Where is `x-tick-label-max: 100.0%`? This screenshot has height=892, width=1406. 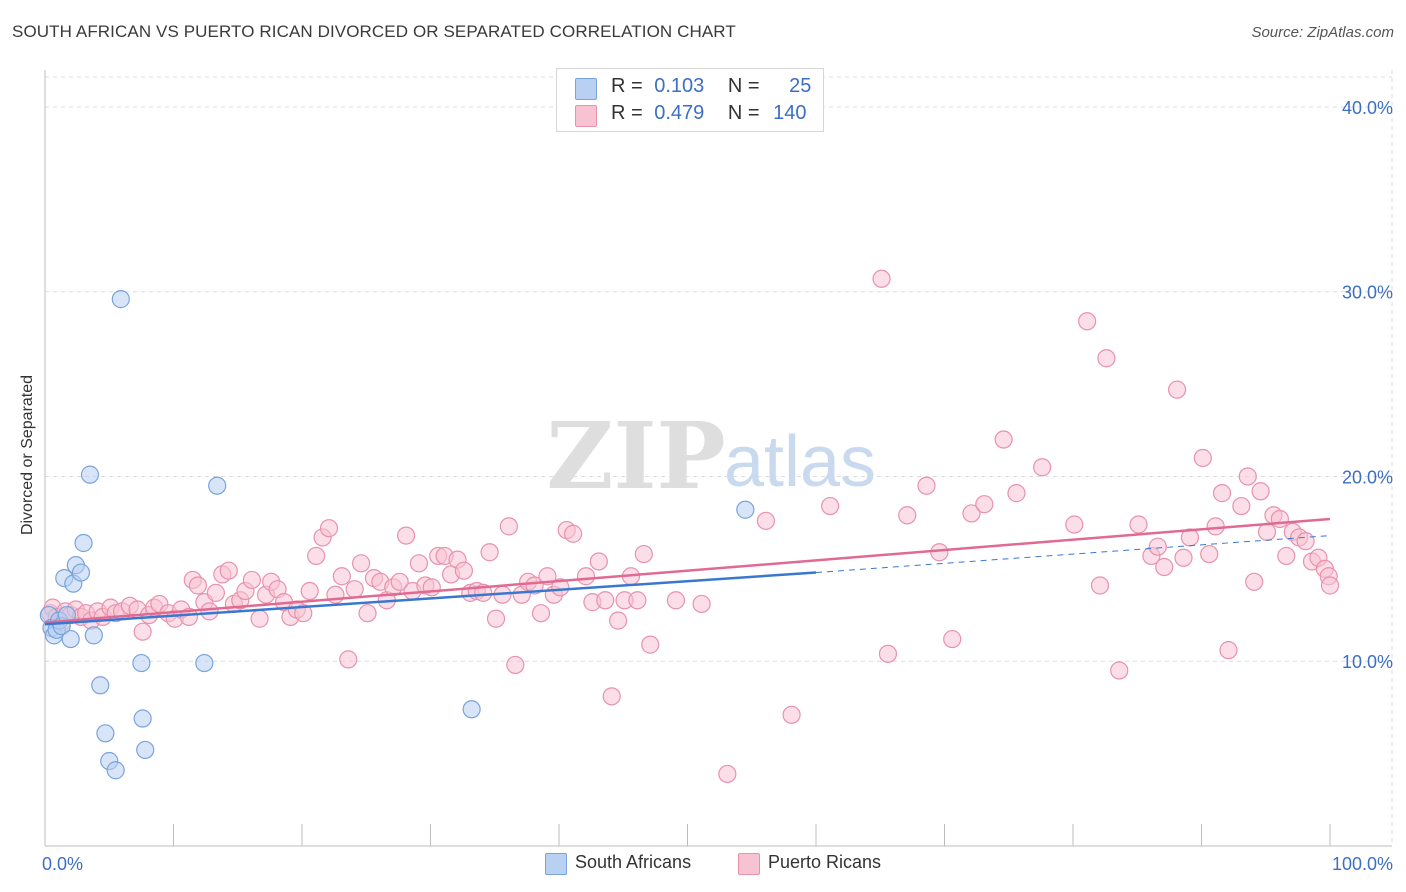 x-tick-label-max: 100.0% is located at coordinates (1362, 864).